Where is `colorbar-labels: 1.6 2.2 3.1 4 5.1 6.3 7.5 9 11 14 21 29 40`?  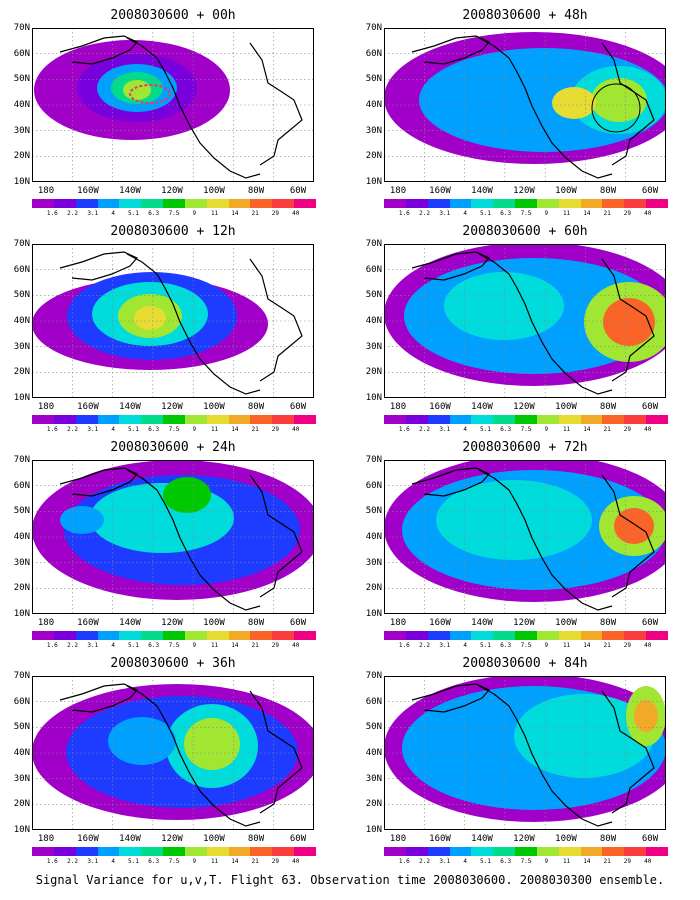
colorbar-labels: 1.6 2.2 3.1 4 5.1 6.3 7.5 9 11 14 21 29 40 is located at coordinates (526, 430).